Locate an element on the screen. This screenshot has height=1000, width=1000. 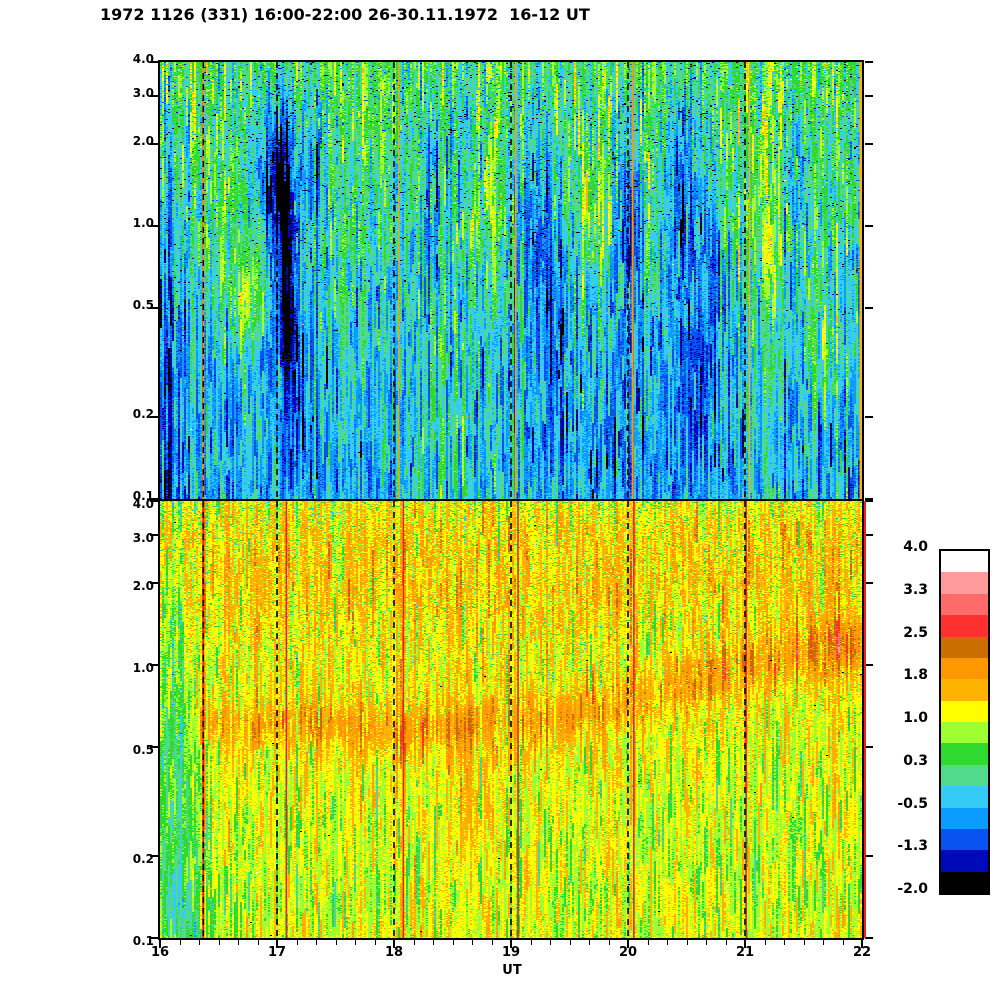
x-axis-title: UT is located at coordinates (512, 970).